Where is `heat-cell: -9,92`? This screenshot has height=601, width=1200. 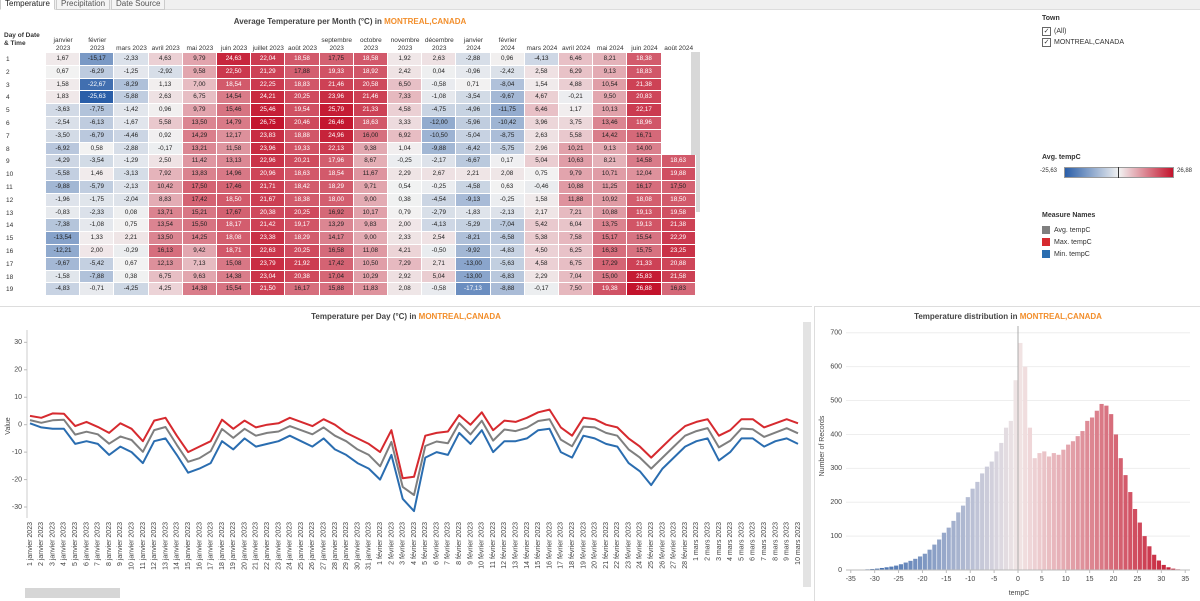
heat-cell: -9,92 is located at coordinates (473, 251).